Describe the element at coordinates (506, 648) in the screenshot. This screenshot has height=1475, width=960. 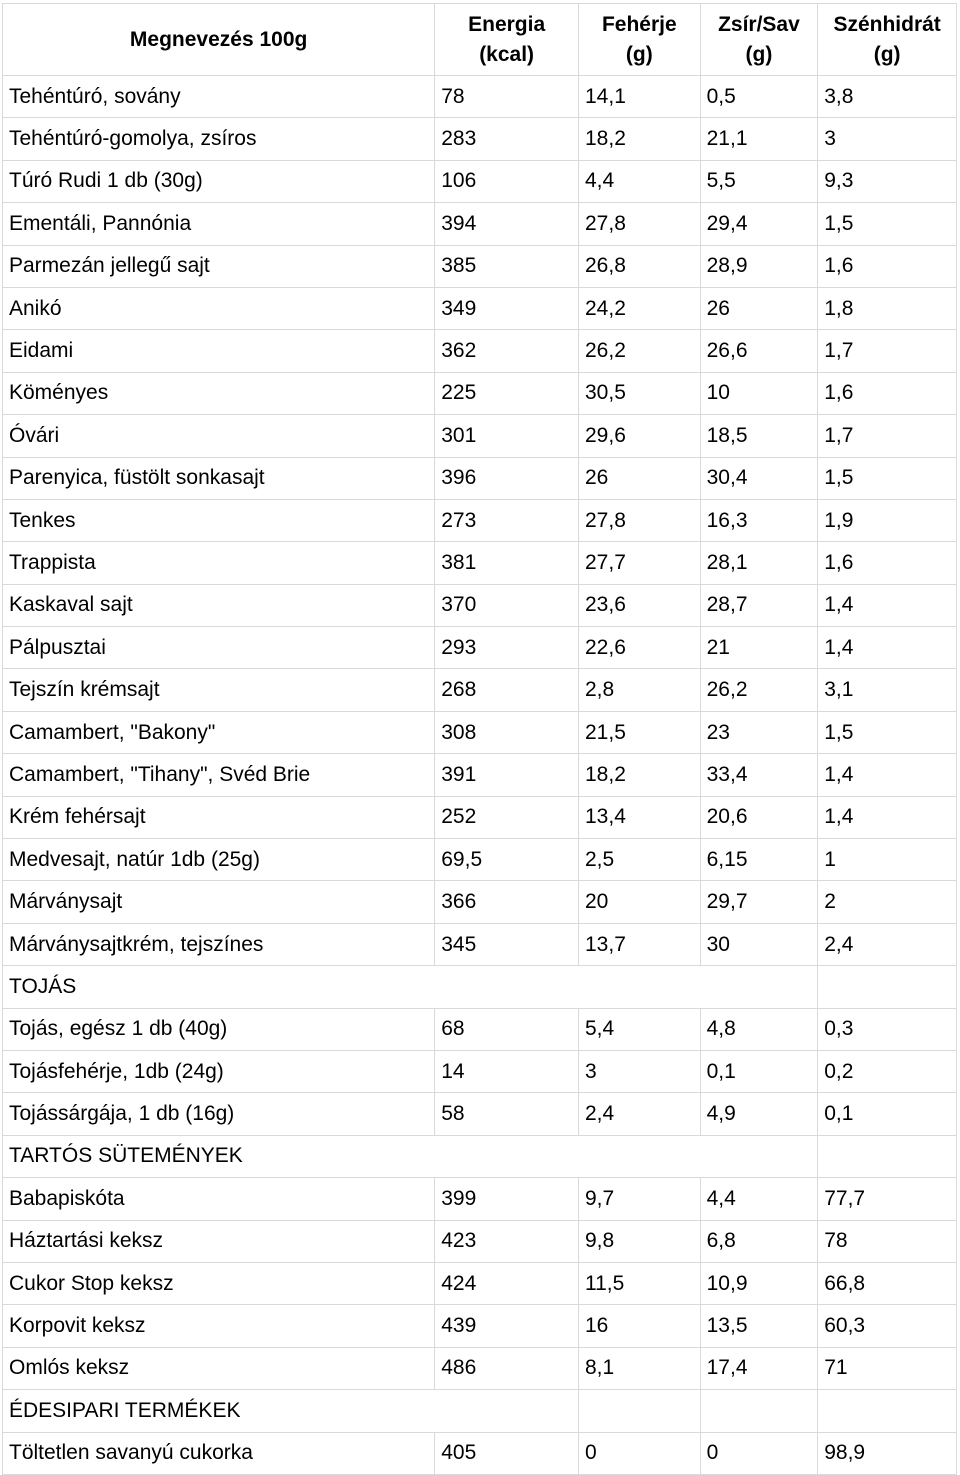
I see `energy-cell: 293` at that location.